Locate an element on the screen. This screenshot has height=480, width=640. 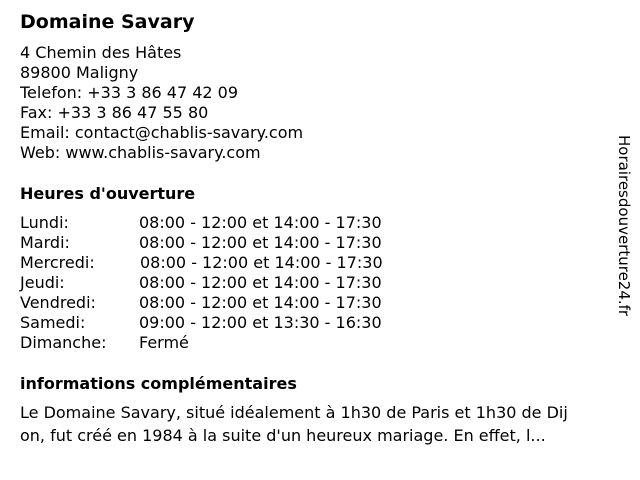
address-city: 89800 Maligny is located at coordinates (79, 72).